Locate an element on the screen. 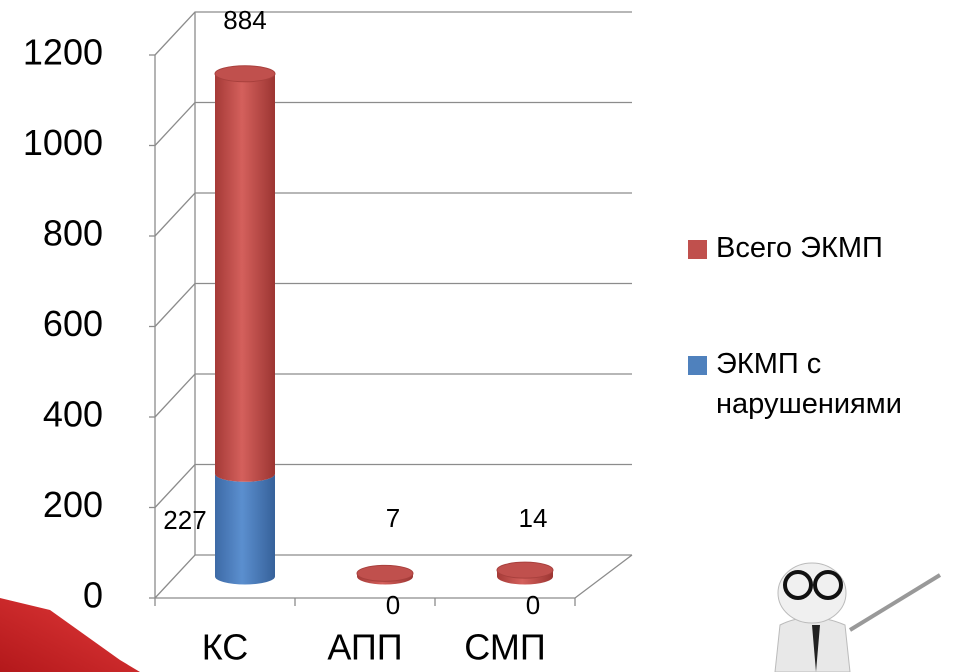 The height and width of the screenshot is (672, 974). y-tick-label: 600 is located at coordinates (73, 323).